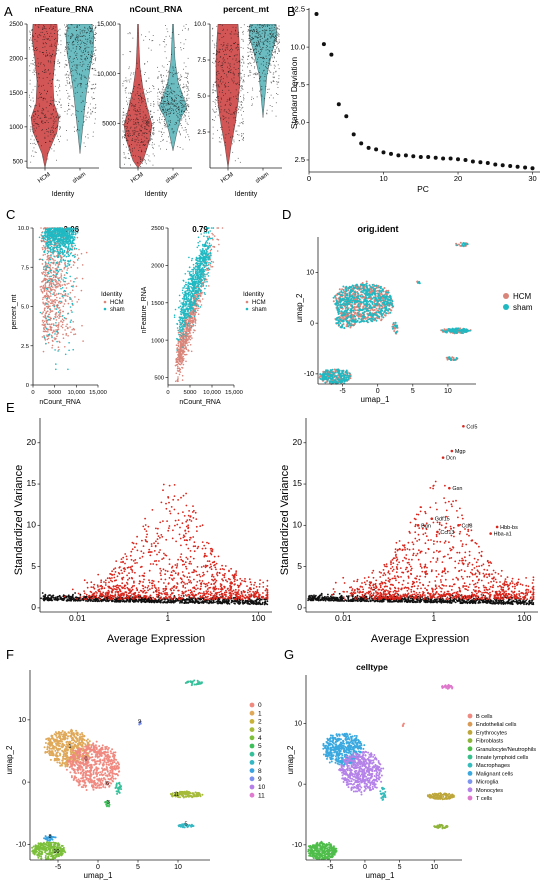  I want to click on panel-c-ylabel-1: percent_mt, so click(14, 311).